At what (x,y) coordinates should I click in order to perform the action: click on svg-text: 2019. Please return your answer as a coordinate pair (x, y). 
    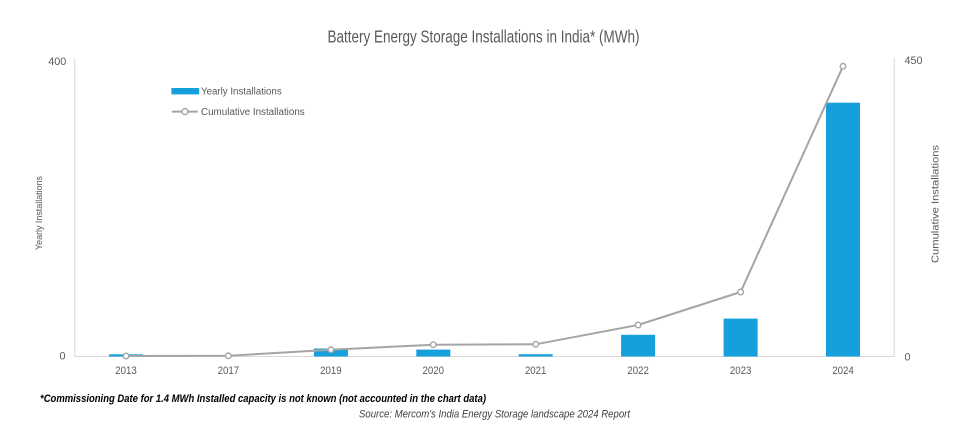
    Looking at the image, I should click on (331, 371).